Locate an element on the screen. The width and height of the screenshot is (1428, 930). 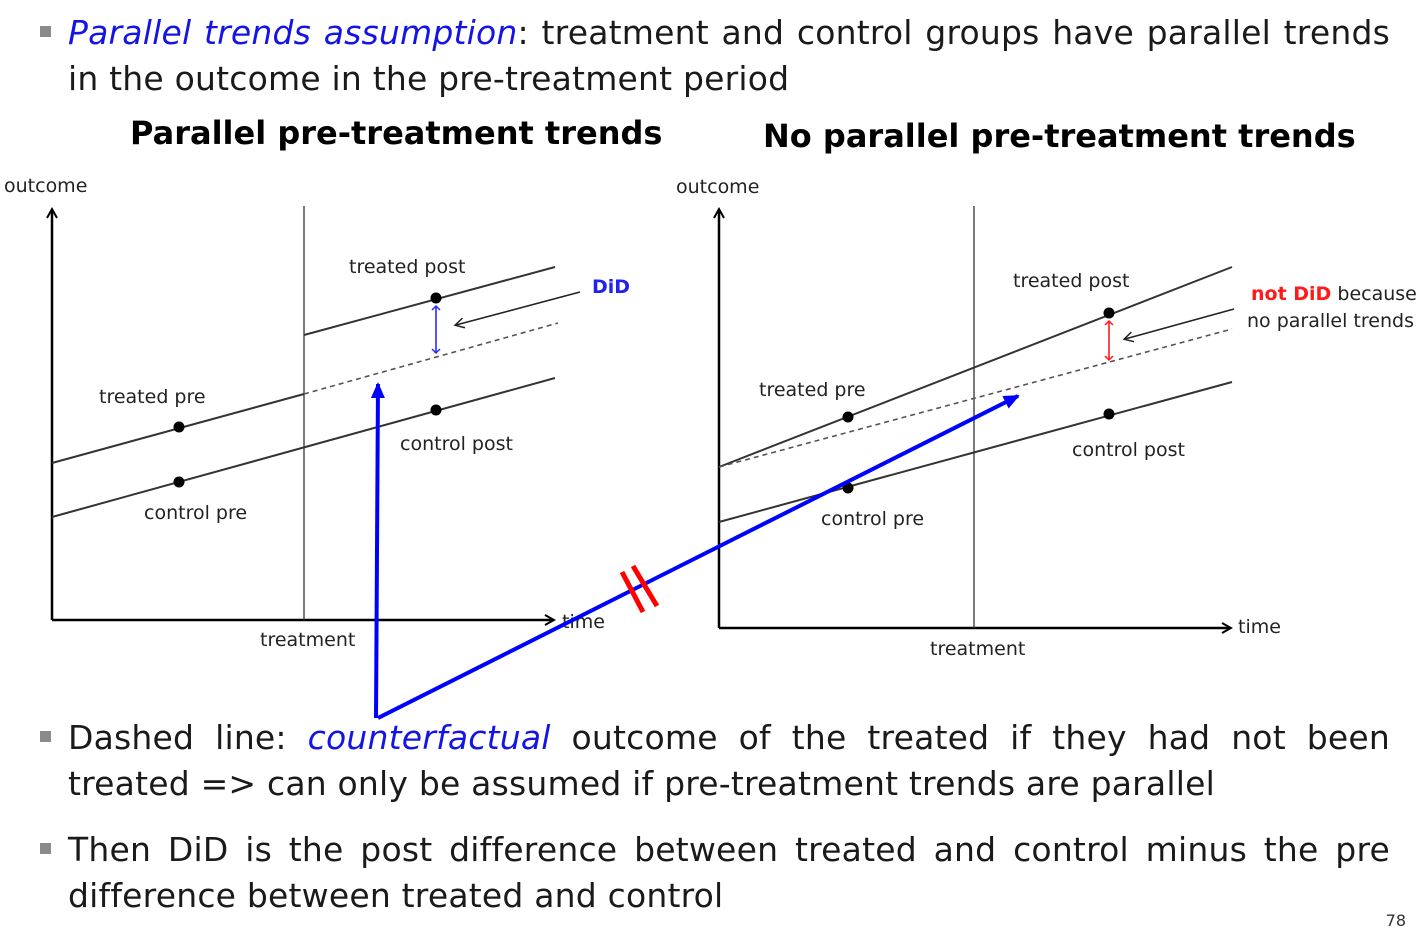
left-control-post-point is located at coordinates (436, 410).